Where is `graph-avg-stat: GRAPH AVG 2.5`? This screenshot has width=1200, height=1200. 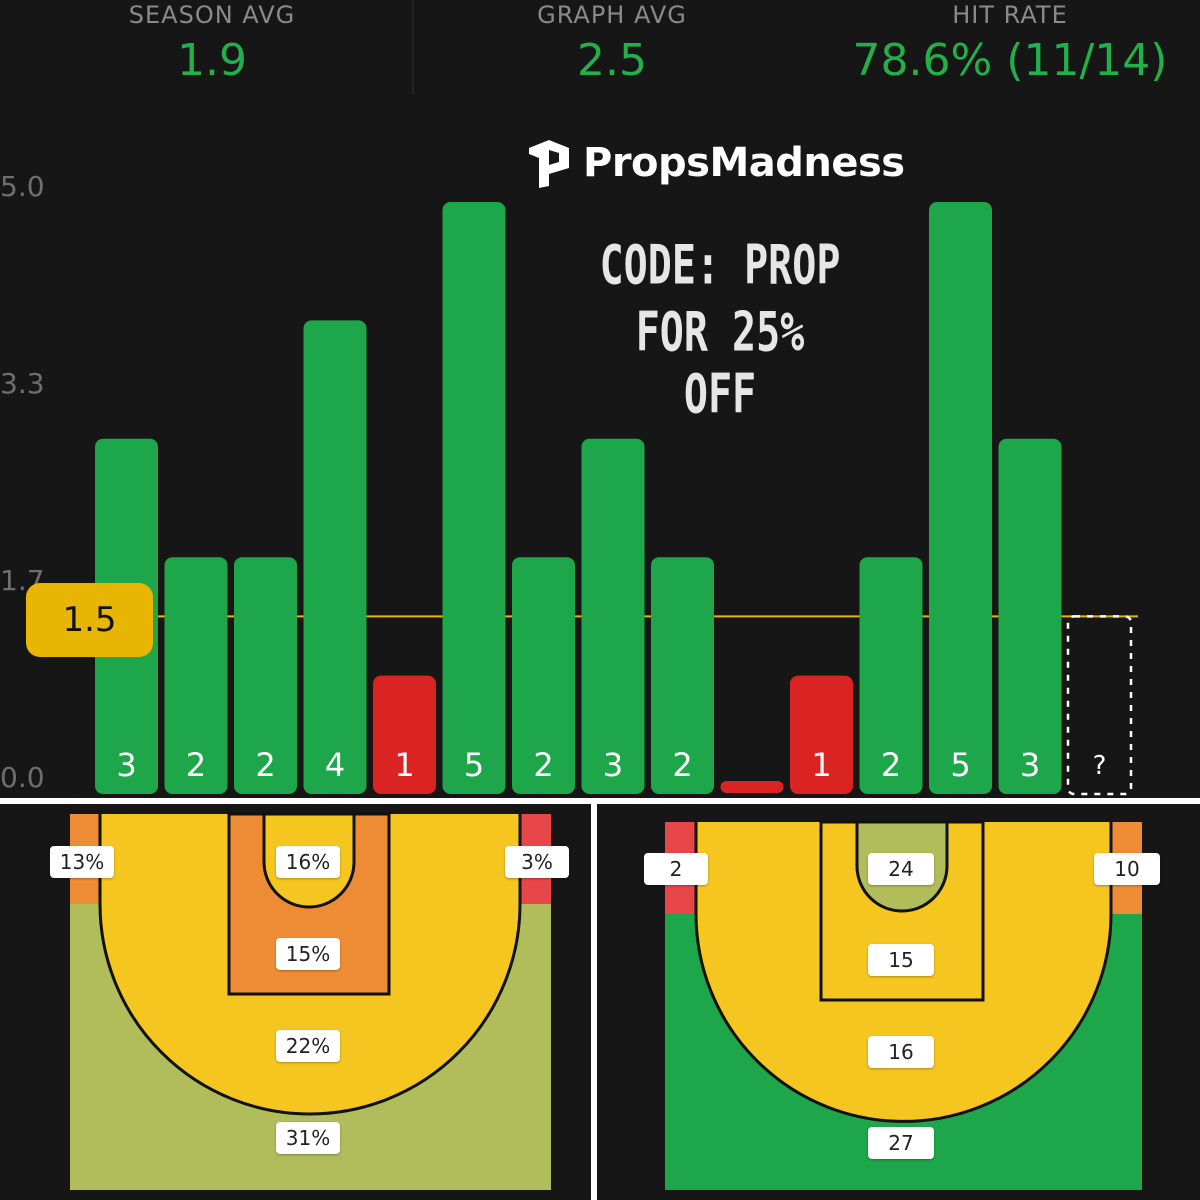 graph-avg-stat: GRAPH AVG 2.5 is located at coordinates (612, 50).